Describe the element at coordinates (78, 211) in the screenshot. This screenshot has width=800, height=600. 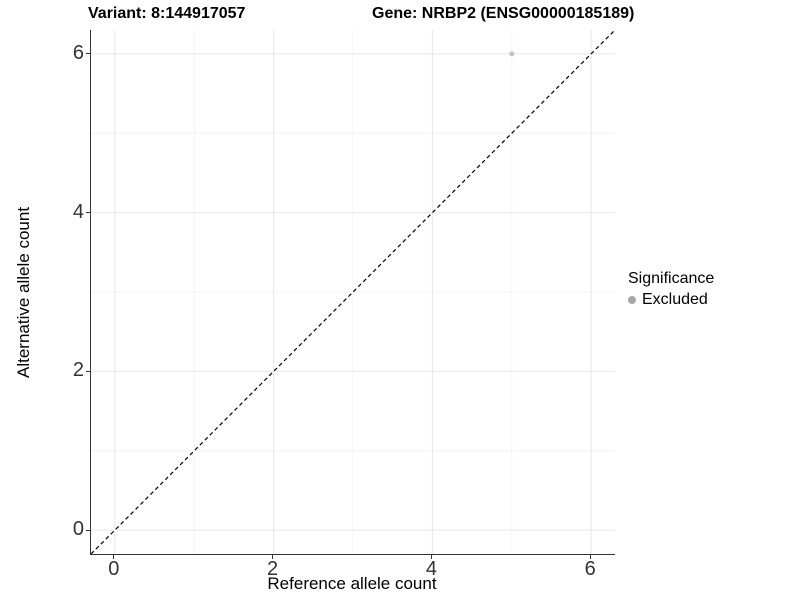
I see `y-tick-label: 4` at that location.